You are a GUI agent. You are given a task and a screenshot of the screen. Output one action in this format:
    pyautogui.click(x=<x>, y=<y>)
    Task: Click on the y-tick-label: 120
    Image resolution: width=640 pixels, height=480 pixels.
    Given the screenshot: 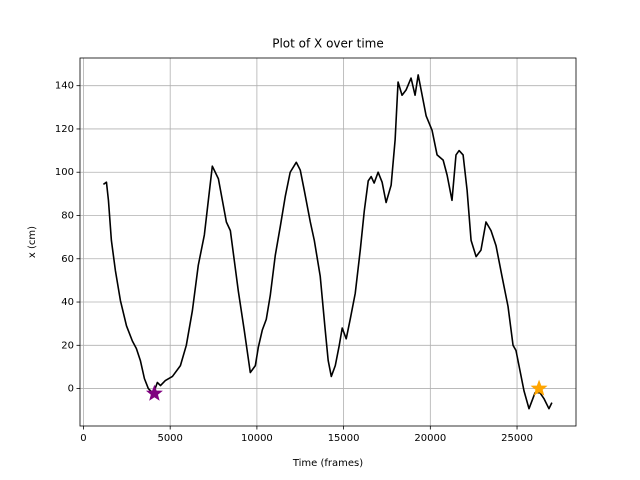 What is the action you would take?
    pyautogui.click(x=64, y=129)
    